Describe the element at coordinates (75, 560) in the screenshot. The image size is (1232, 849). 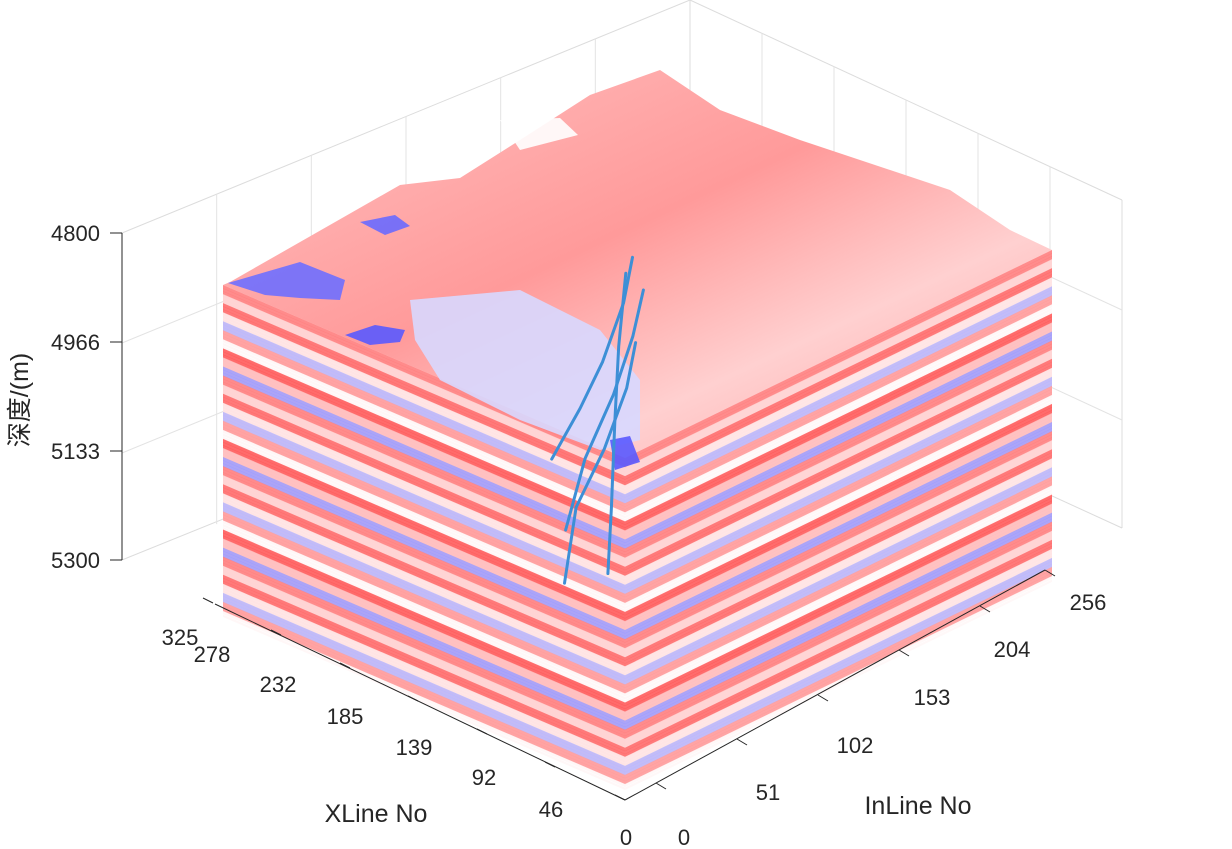
I see `depth-tick-label: 5300` at that location.